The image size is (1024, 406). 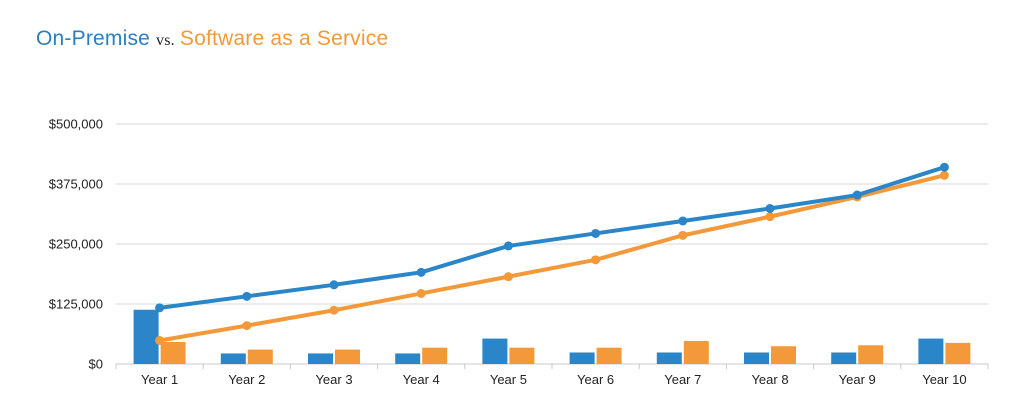 I want to click on y-tick-label: $0, so click(x=96, y=364).